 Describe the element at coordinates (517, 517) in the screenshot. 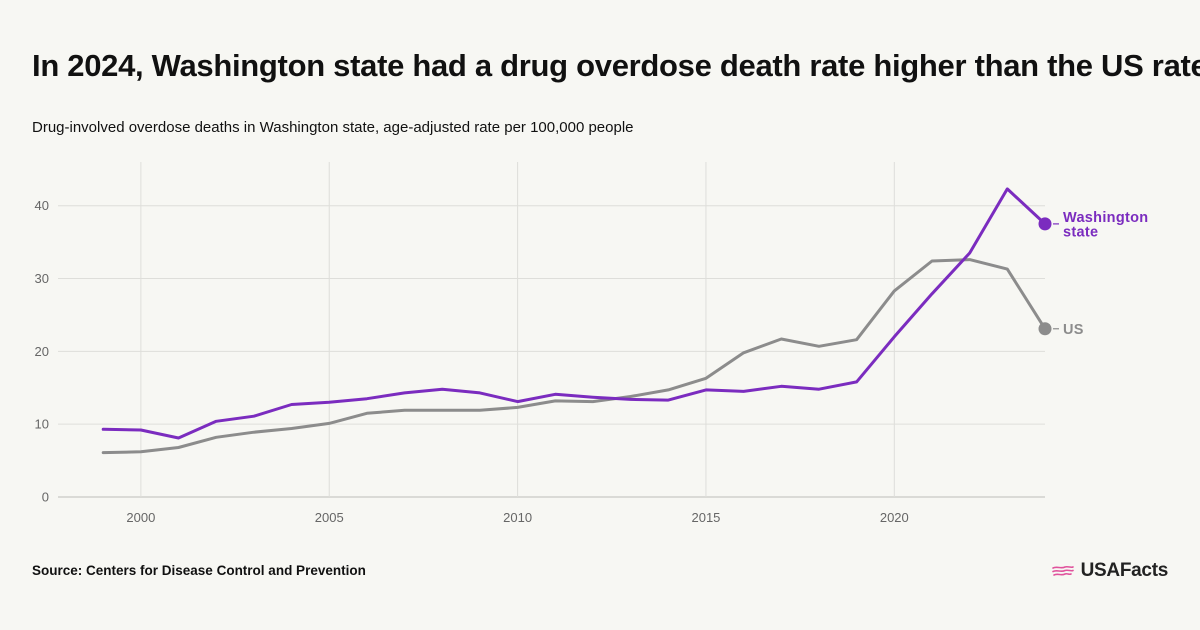

I see `x-tick-label: 2010` at that location.